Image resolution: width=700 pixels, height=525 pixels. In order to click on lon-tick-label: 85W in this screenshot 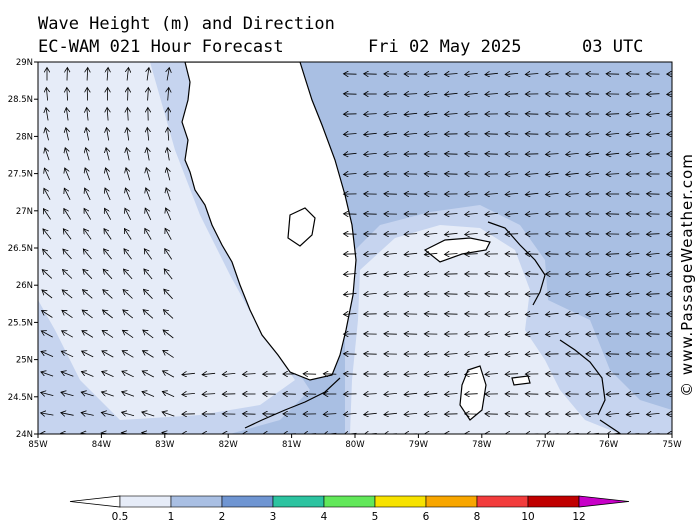, I will do `click(38, 445)`.